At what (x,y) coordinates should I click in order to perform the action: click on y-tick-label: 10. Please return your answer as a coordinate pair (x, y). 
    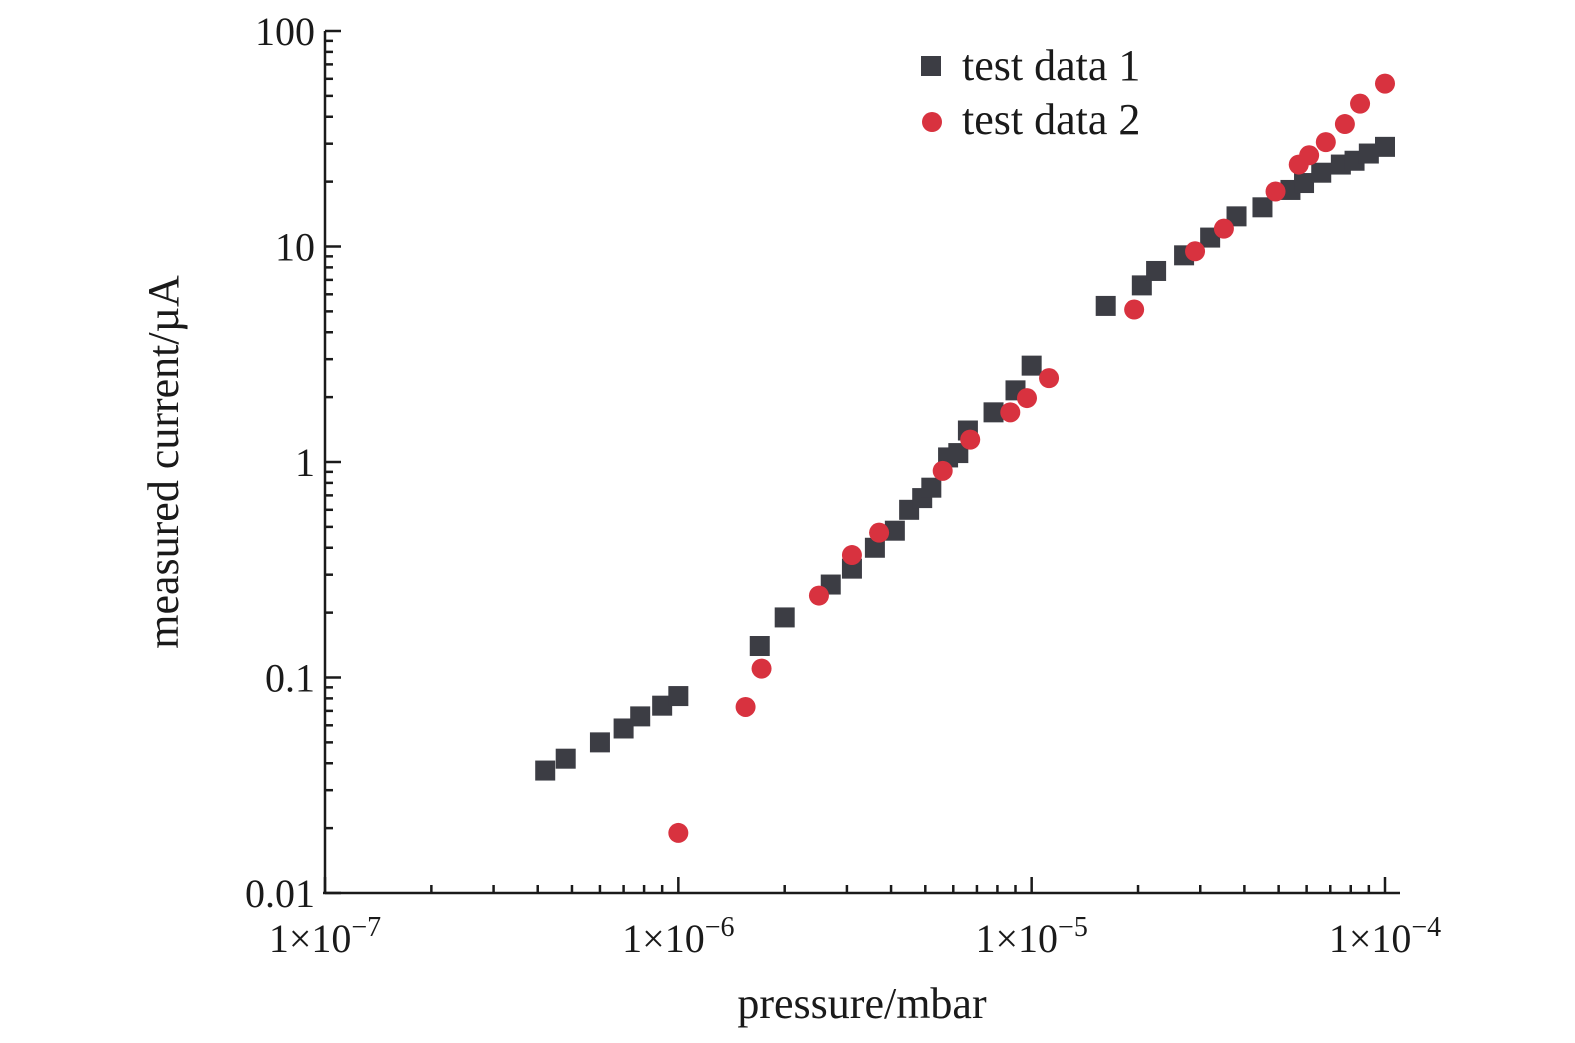
    Looking at the image, I should click on (295, 247).